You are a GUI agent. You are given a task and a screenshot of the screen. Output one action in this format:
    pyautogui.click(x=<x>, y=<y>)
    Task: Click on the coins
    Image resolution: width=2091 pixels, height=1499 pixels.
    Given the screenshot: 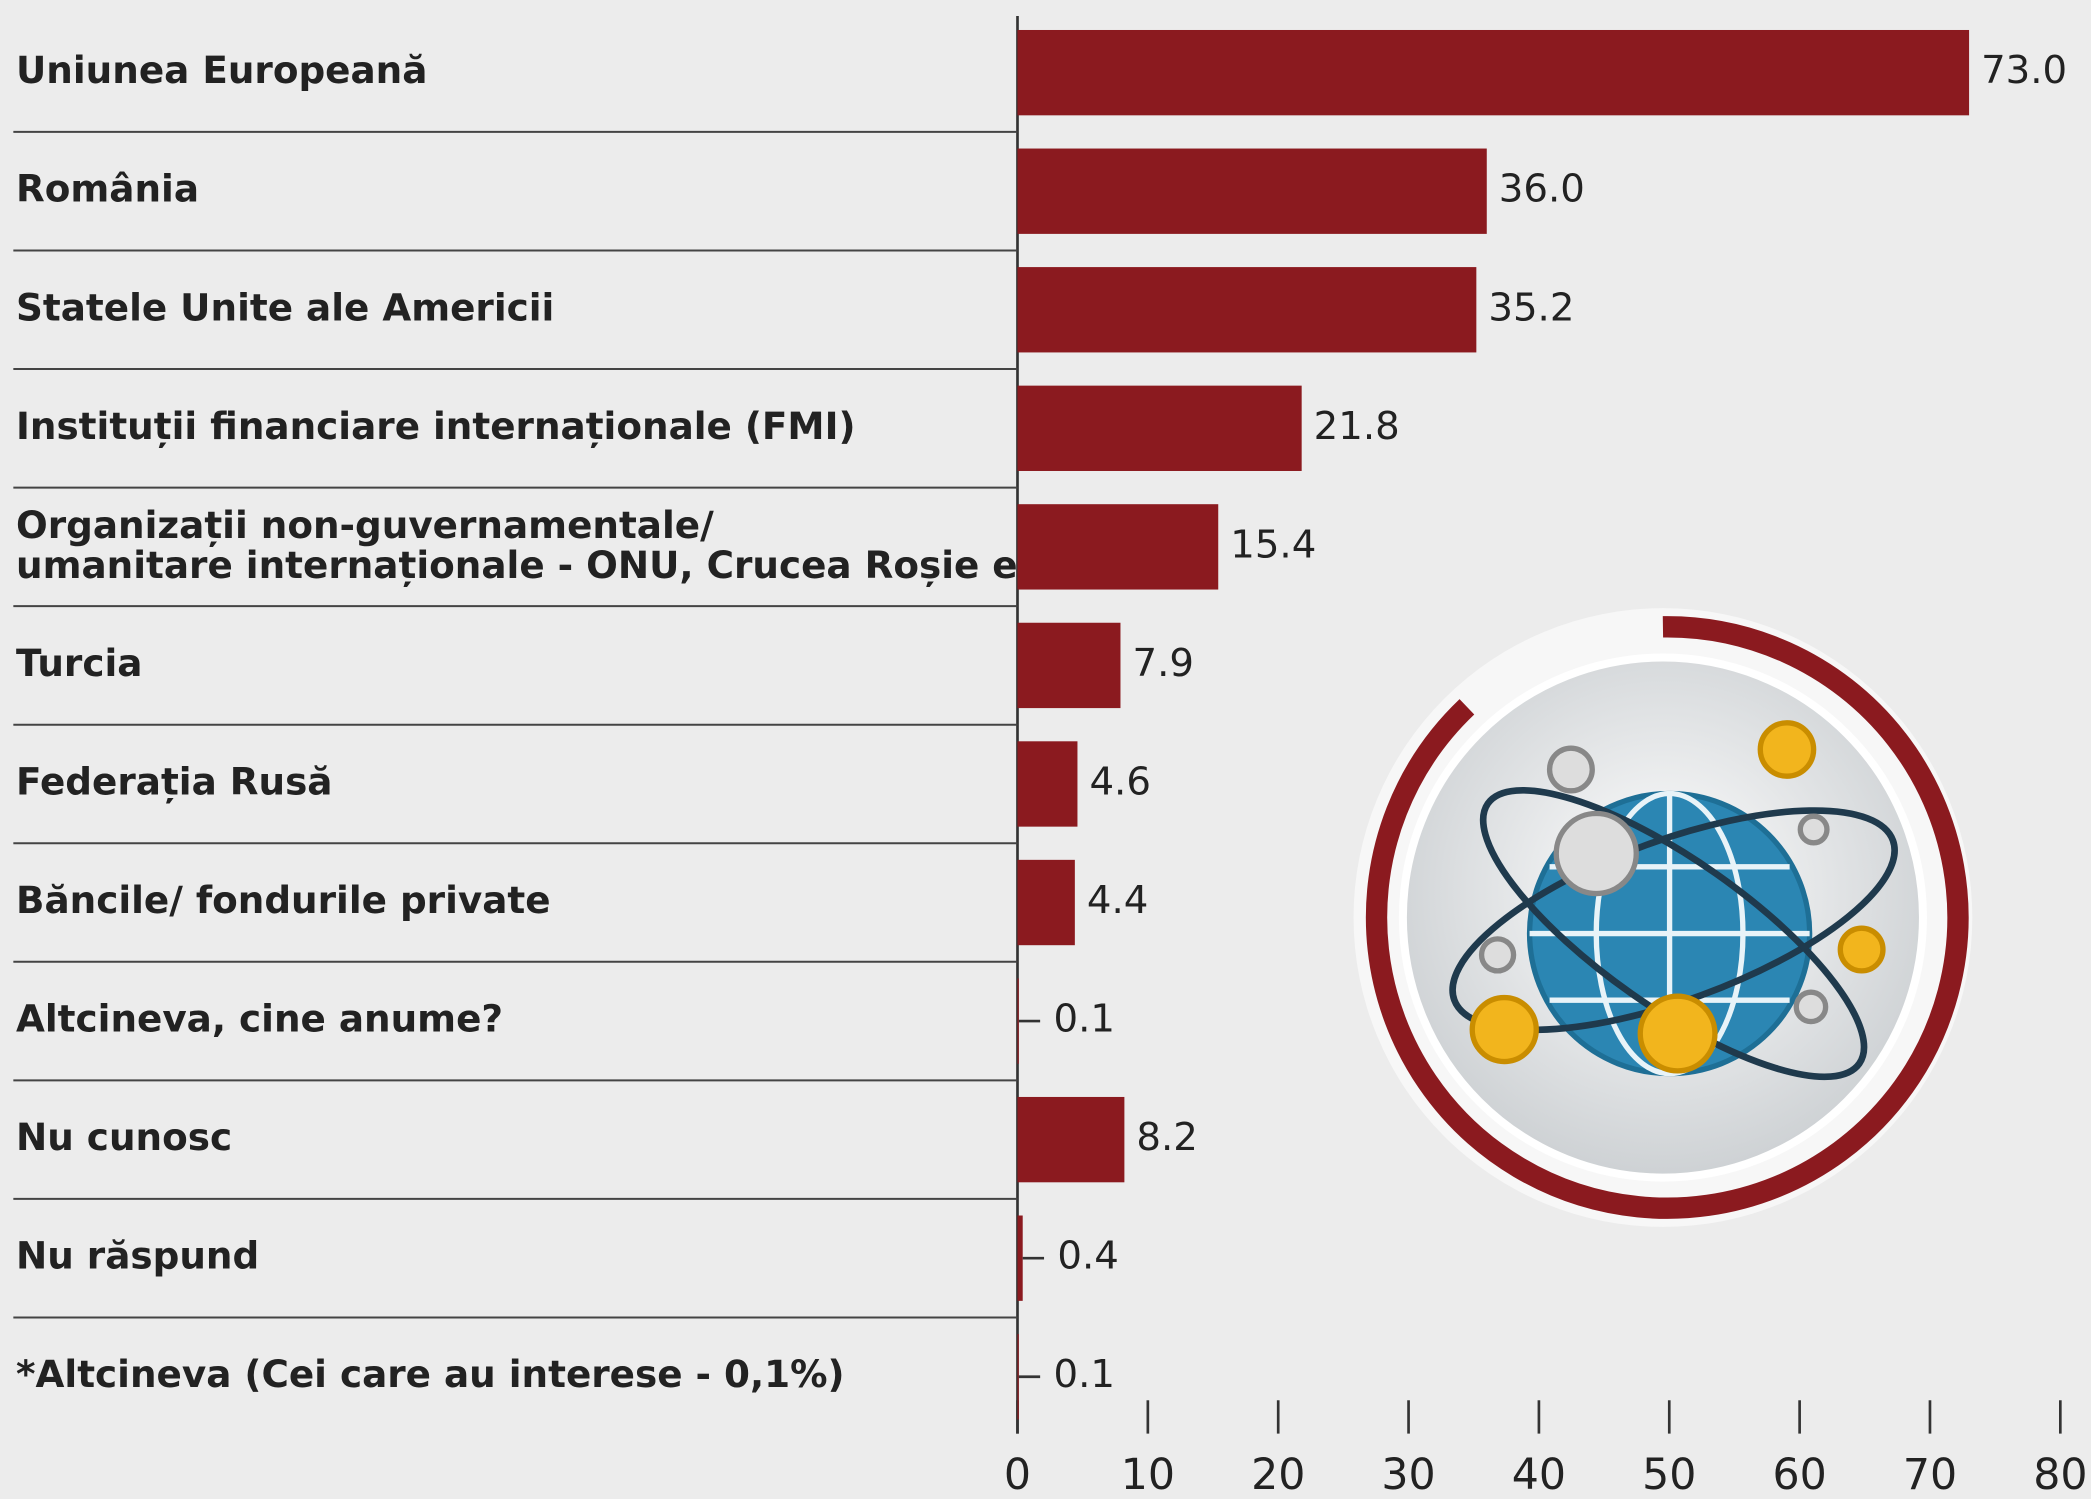 What is the action you would take?
    pyautogui.click(x=1677, y=897)
    